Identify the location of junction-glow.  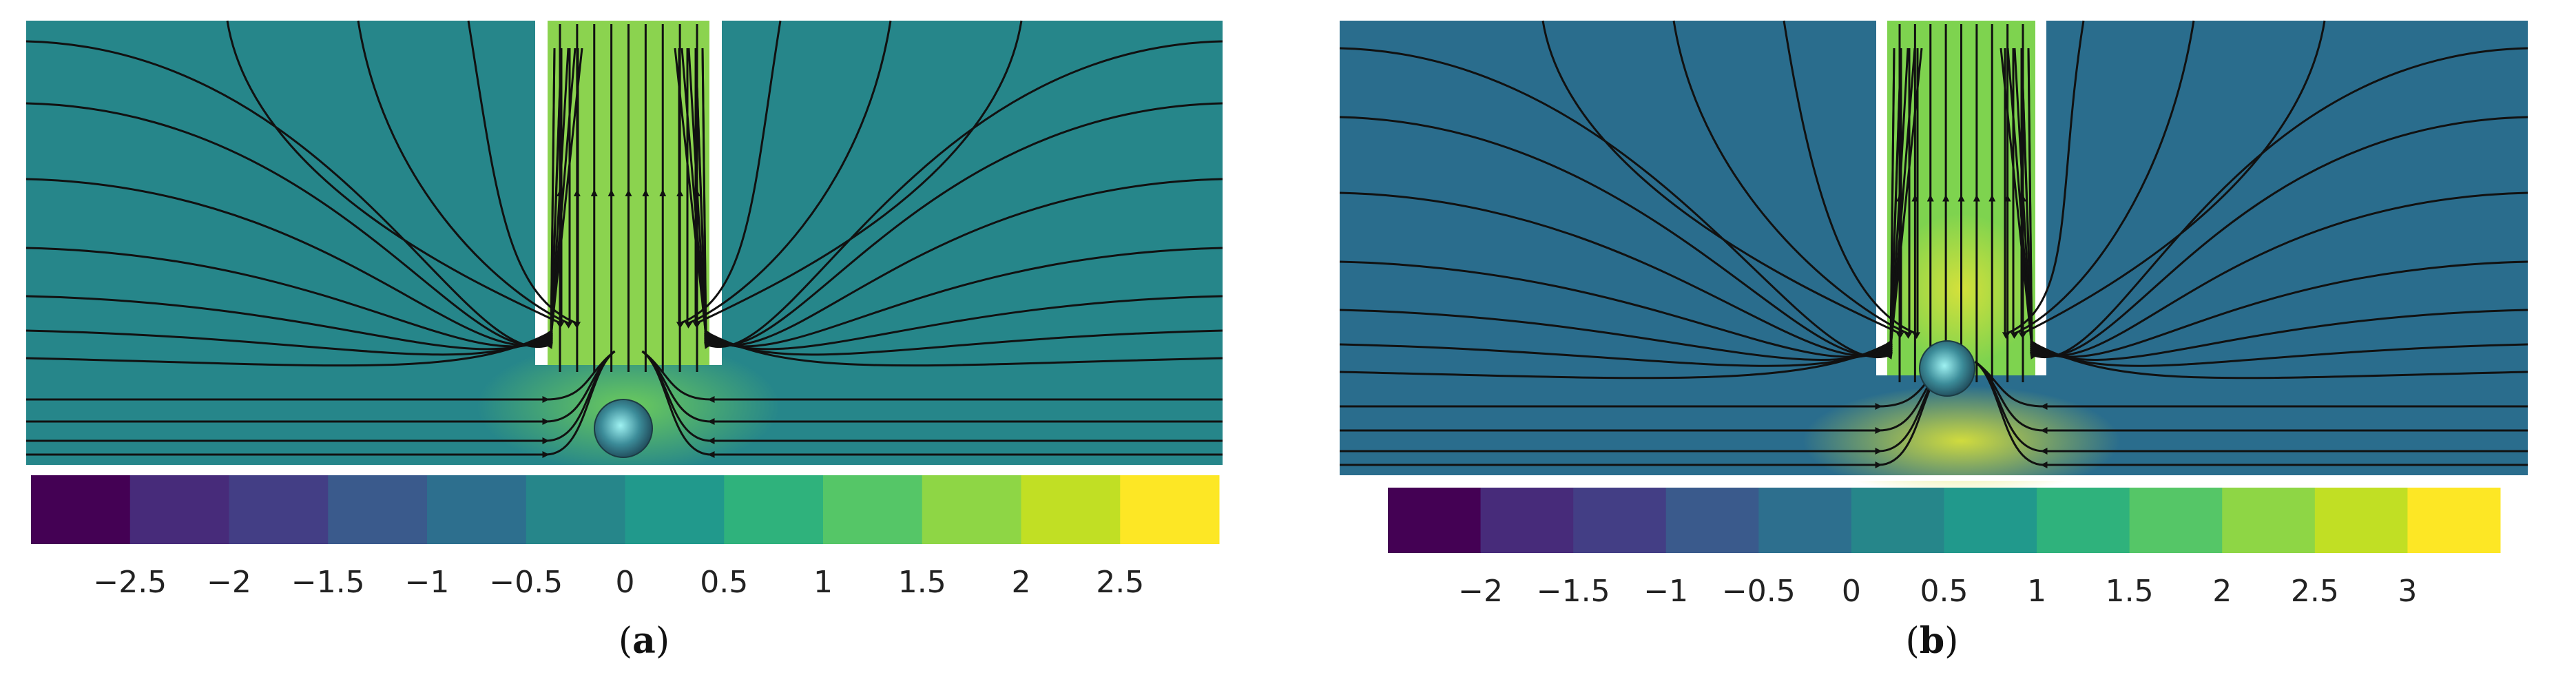
(1961, 441).